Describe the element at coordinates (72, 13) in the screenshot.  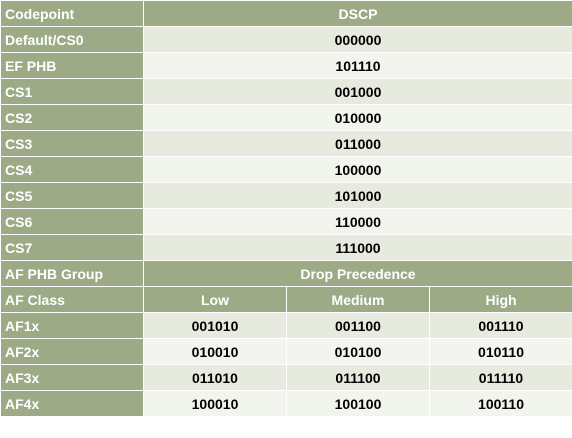
I see `codepoint-header: Codepoint` at that location.